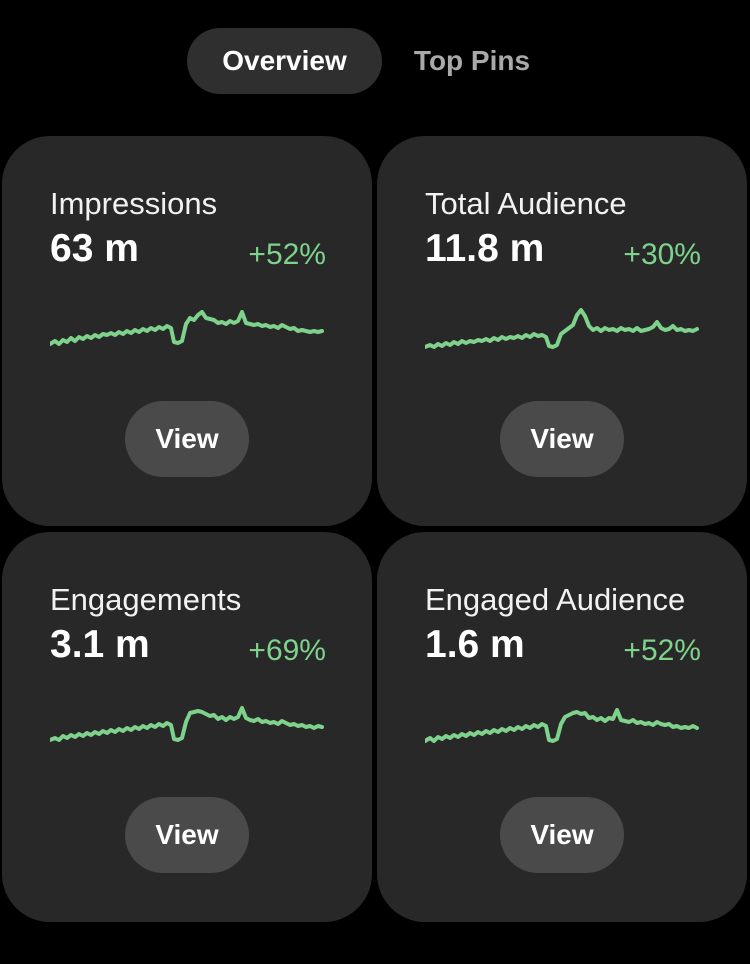 This screenshot has height=964, width=750. I want to click on metric-title: Total Audience, so click(526, 203).